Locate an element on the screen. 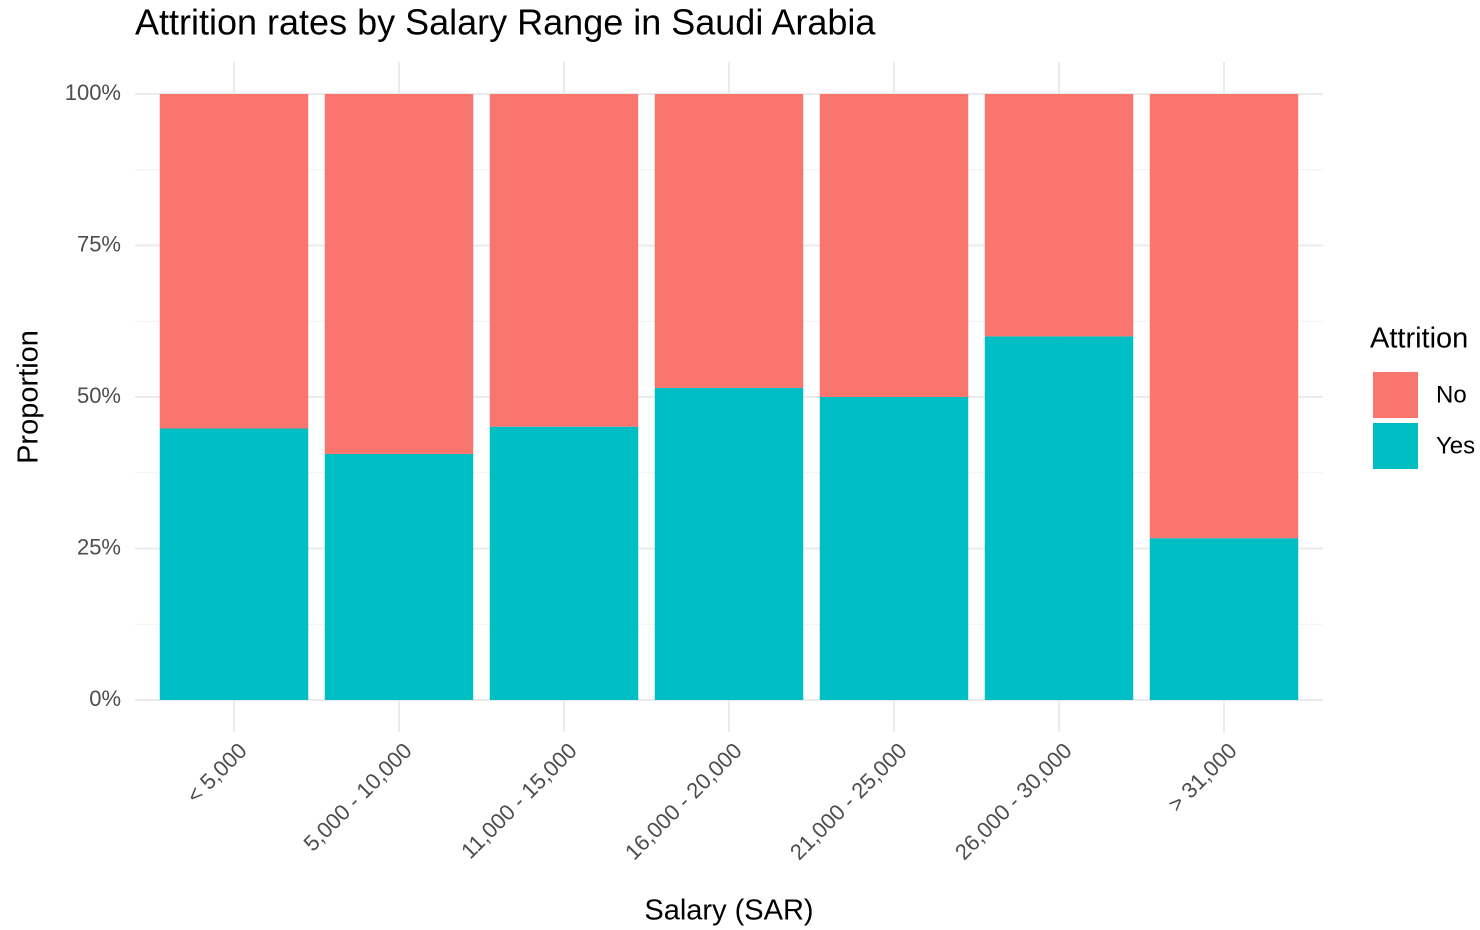 The height and width of the screenshot is (930, 1480). x-tick-label: 16,000 - 20,000 is located at coordinates (683, 801).